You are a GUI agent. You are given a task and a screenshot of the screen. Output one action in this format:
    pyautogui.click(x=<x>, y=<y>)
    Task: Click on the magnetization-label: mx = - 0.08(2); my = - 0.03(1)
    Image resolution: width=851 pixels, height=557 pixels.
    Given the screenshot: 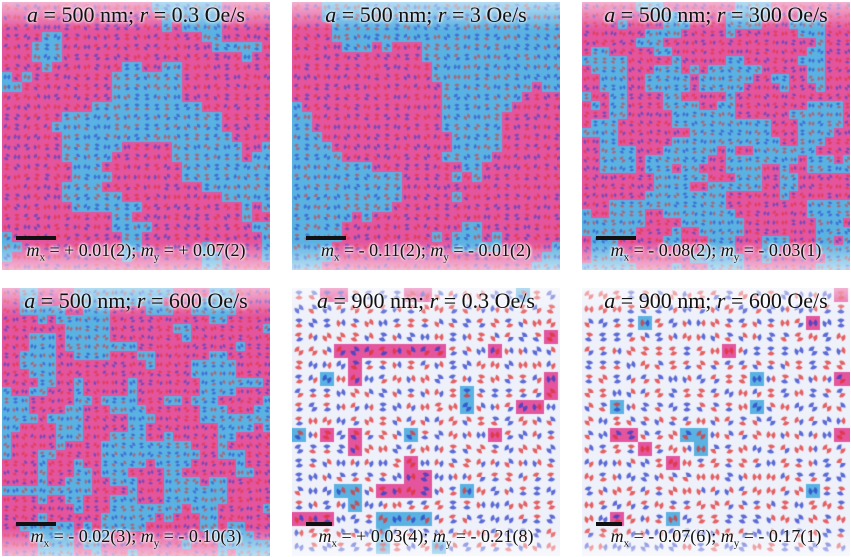 What is the action you would take?
    pyautogui.click(x=716, y=252)
    